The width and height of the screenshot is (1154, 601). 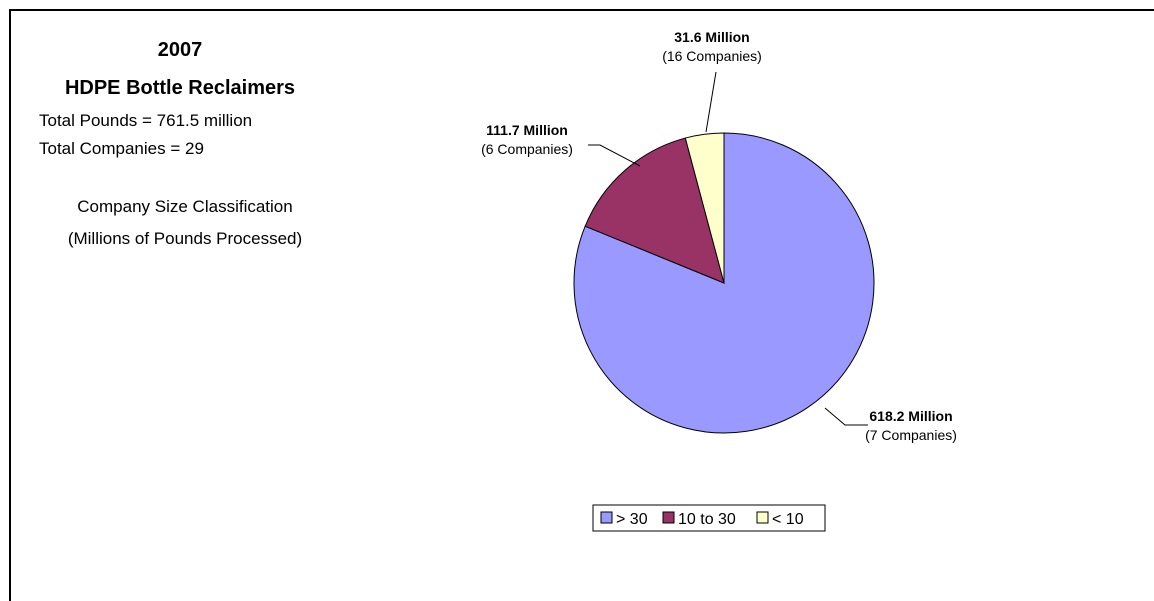 I want to click on data-label-value-lt-10: 31.6 Million, so click(x=711, y=37).